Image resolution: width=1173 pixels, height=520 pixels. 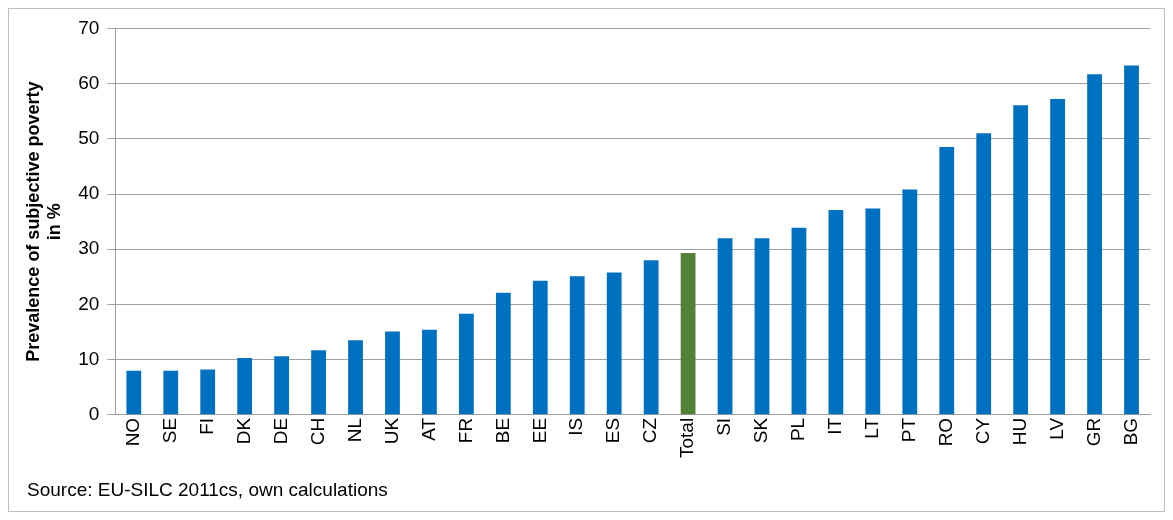 What do you see at coordinates (43, 221) in the screenshot?
I see `y-axis-title: Prevalence of subjective poverty in %` at bounding box center [43, 221].